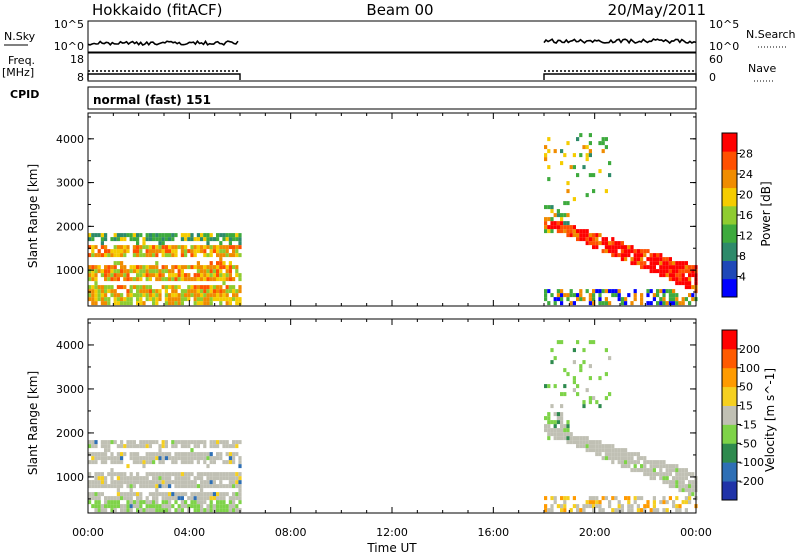 This screenshot has height=554, width=800. What do you see at coordinates (392, 36) in the screenshot?
I see `sky-panel-frame` at bounding box center [392, 36].